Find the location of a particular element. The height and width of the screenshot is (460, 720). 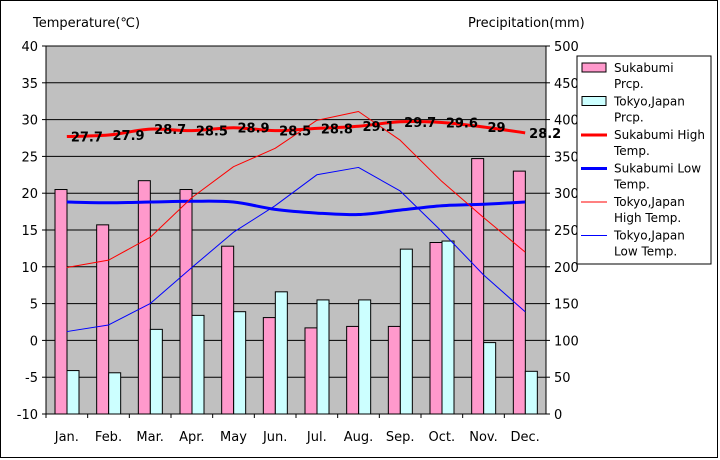

data-label: 29.6 is located at coordinates (462, 124).